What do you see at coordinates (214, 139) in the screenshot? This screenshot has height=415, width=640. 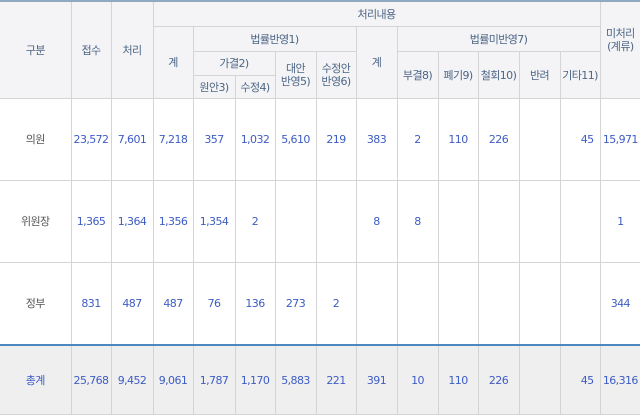 I see `cell-original: 357` at bounding box center [214, 139].